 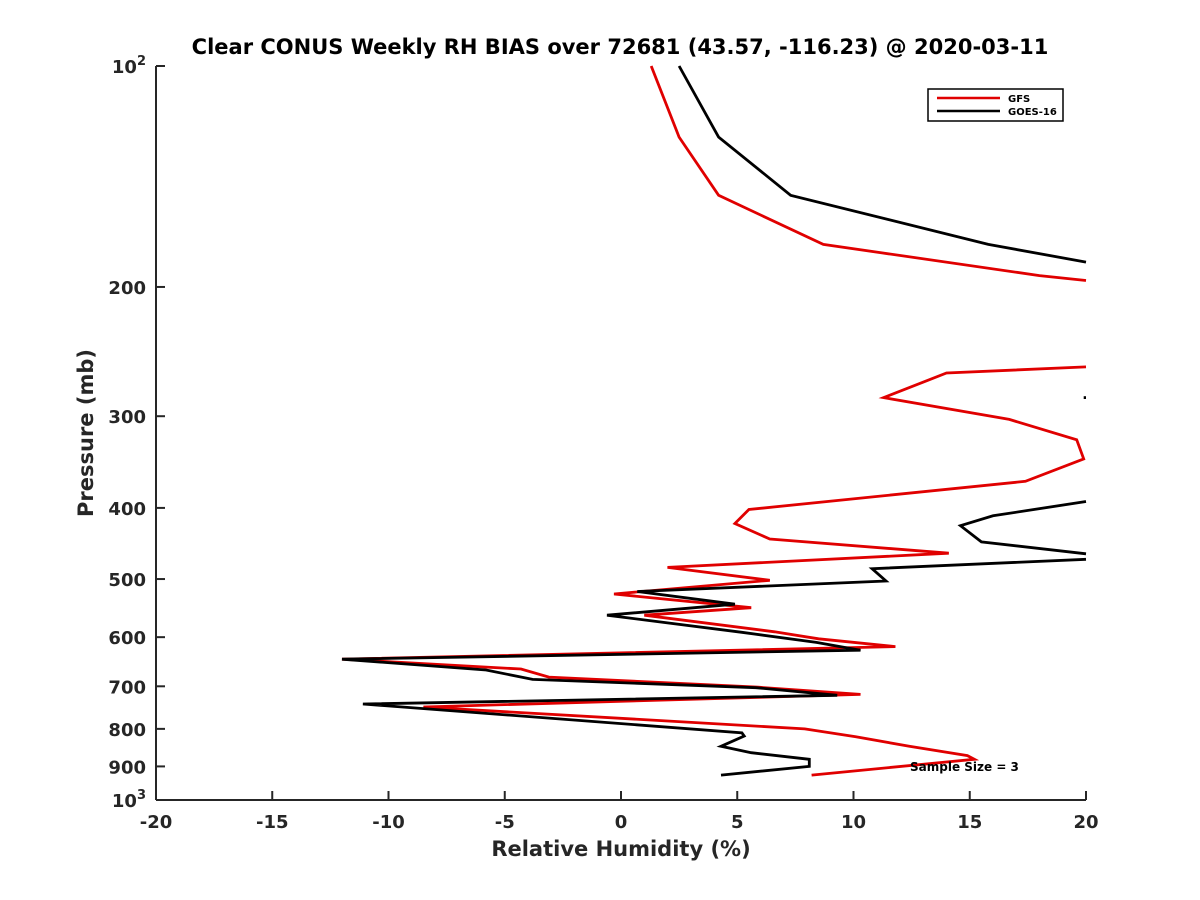 What do you see at coordinates (388, 822) in the screenshot?
I see `x-tick-label: -10` at bounding box center [388, 822].